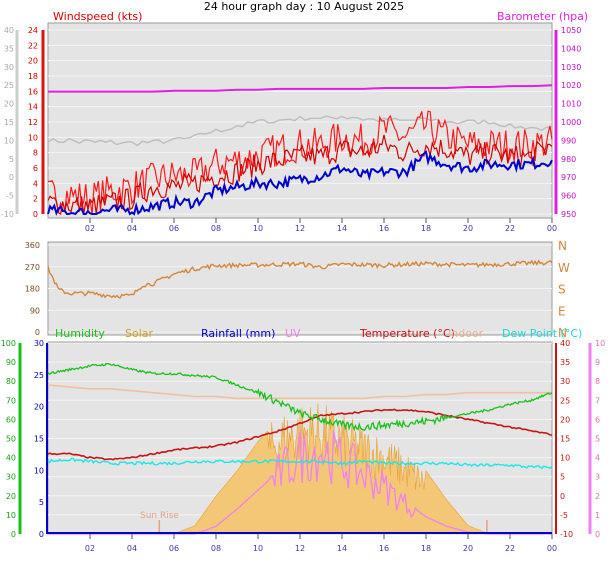 This screenshot has width=608, height=565. What do you see at coordinates (32, 289) in the screenshot?
I see `direction-tick: 180` at bounding box center [32, 289].